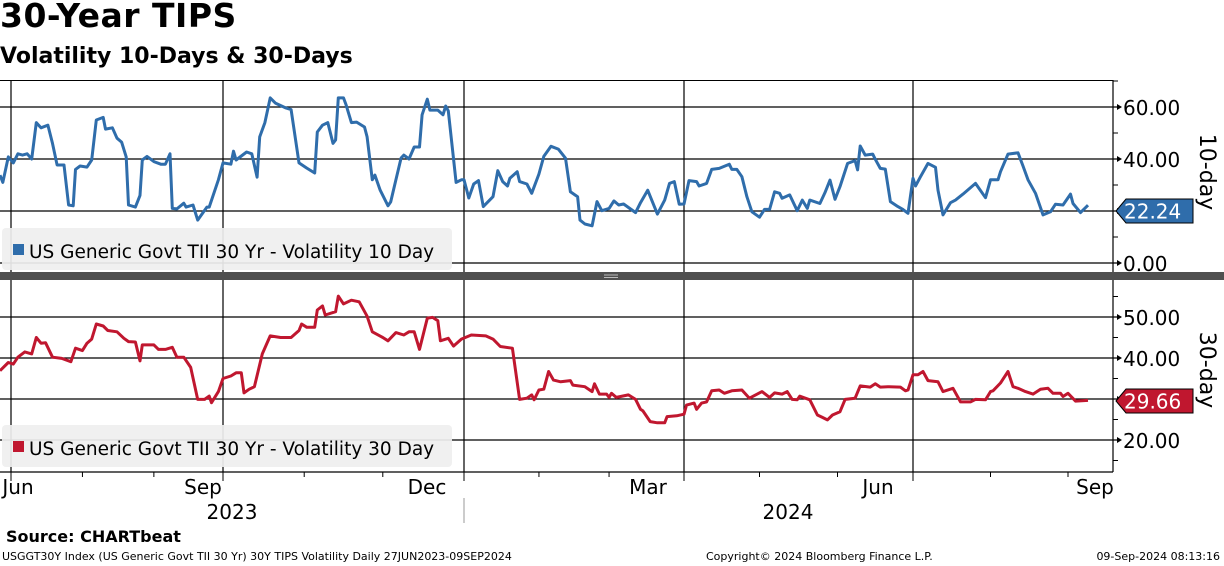 The image size is (1224, 566). I want to click on year-label: 2024, so click(788, 512).